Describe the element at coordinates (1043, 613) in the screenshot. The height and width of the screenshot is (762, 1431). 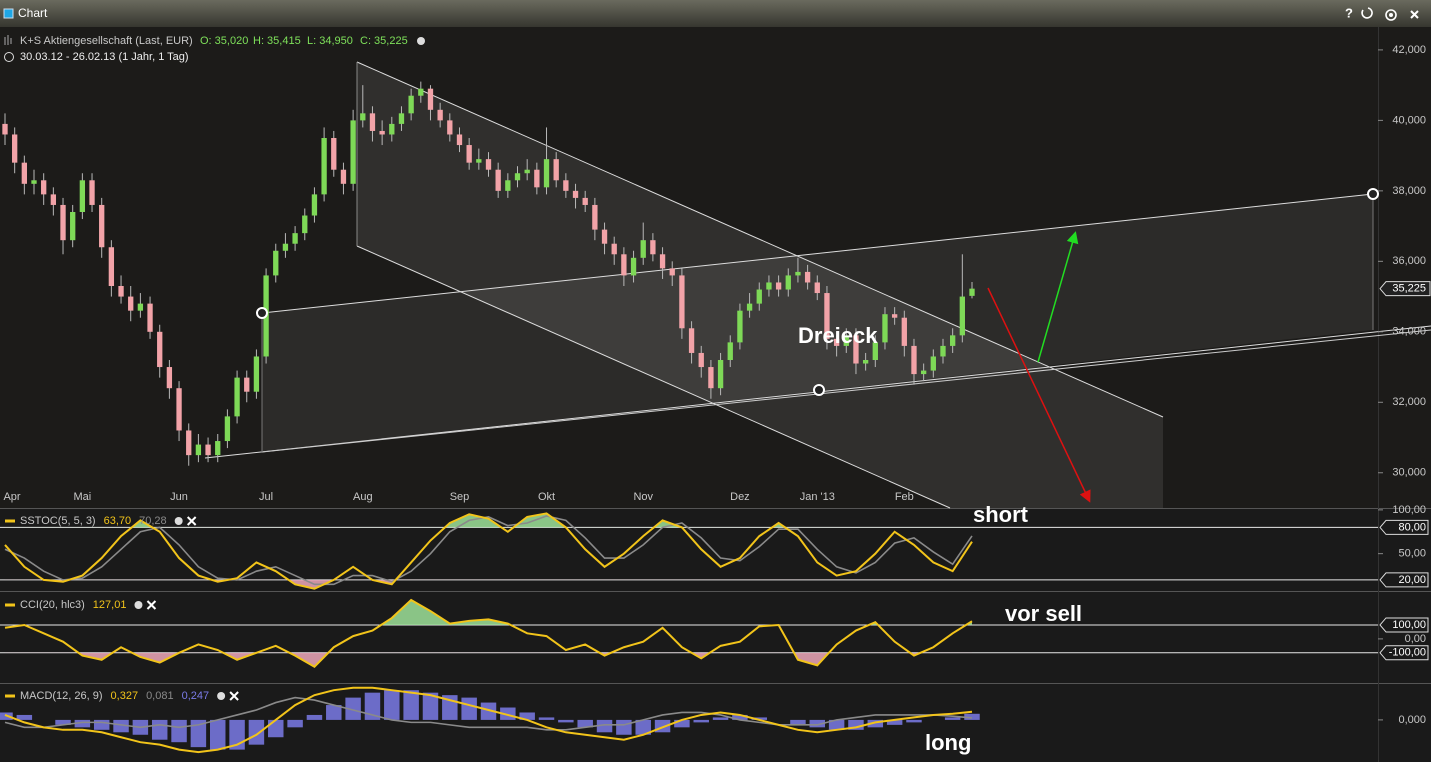
I see `annotation: vor sell` at that location.